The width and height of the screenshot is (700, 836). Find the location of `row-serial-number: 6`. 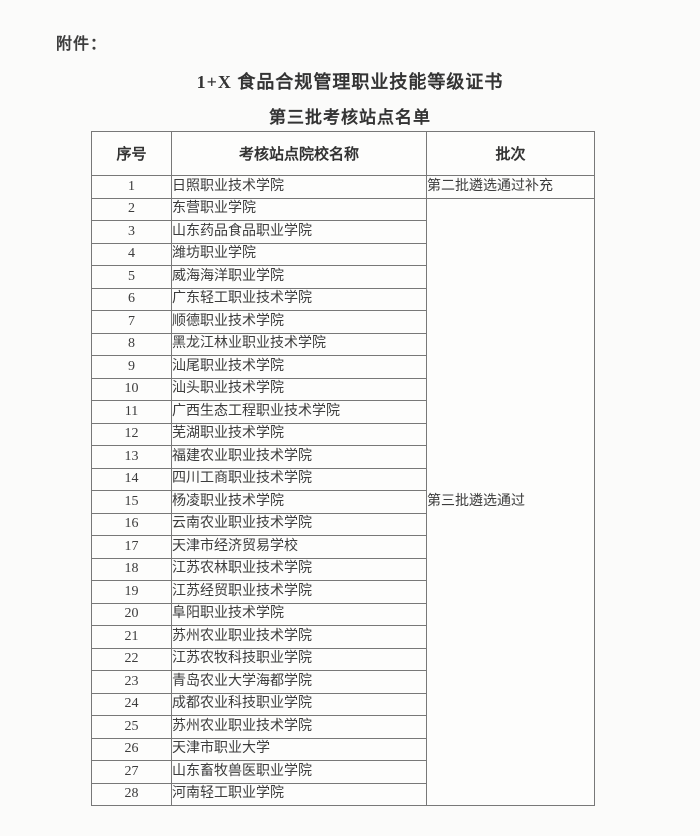

row-serial-number: 6 is located at coordinates (131, 299).